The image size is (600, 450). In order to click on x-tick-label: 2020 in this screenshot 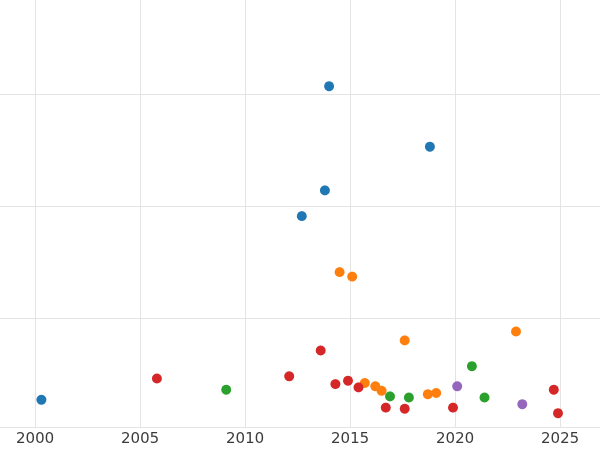, I will do `click(455, 438)`.